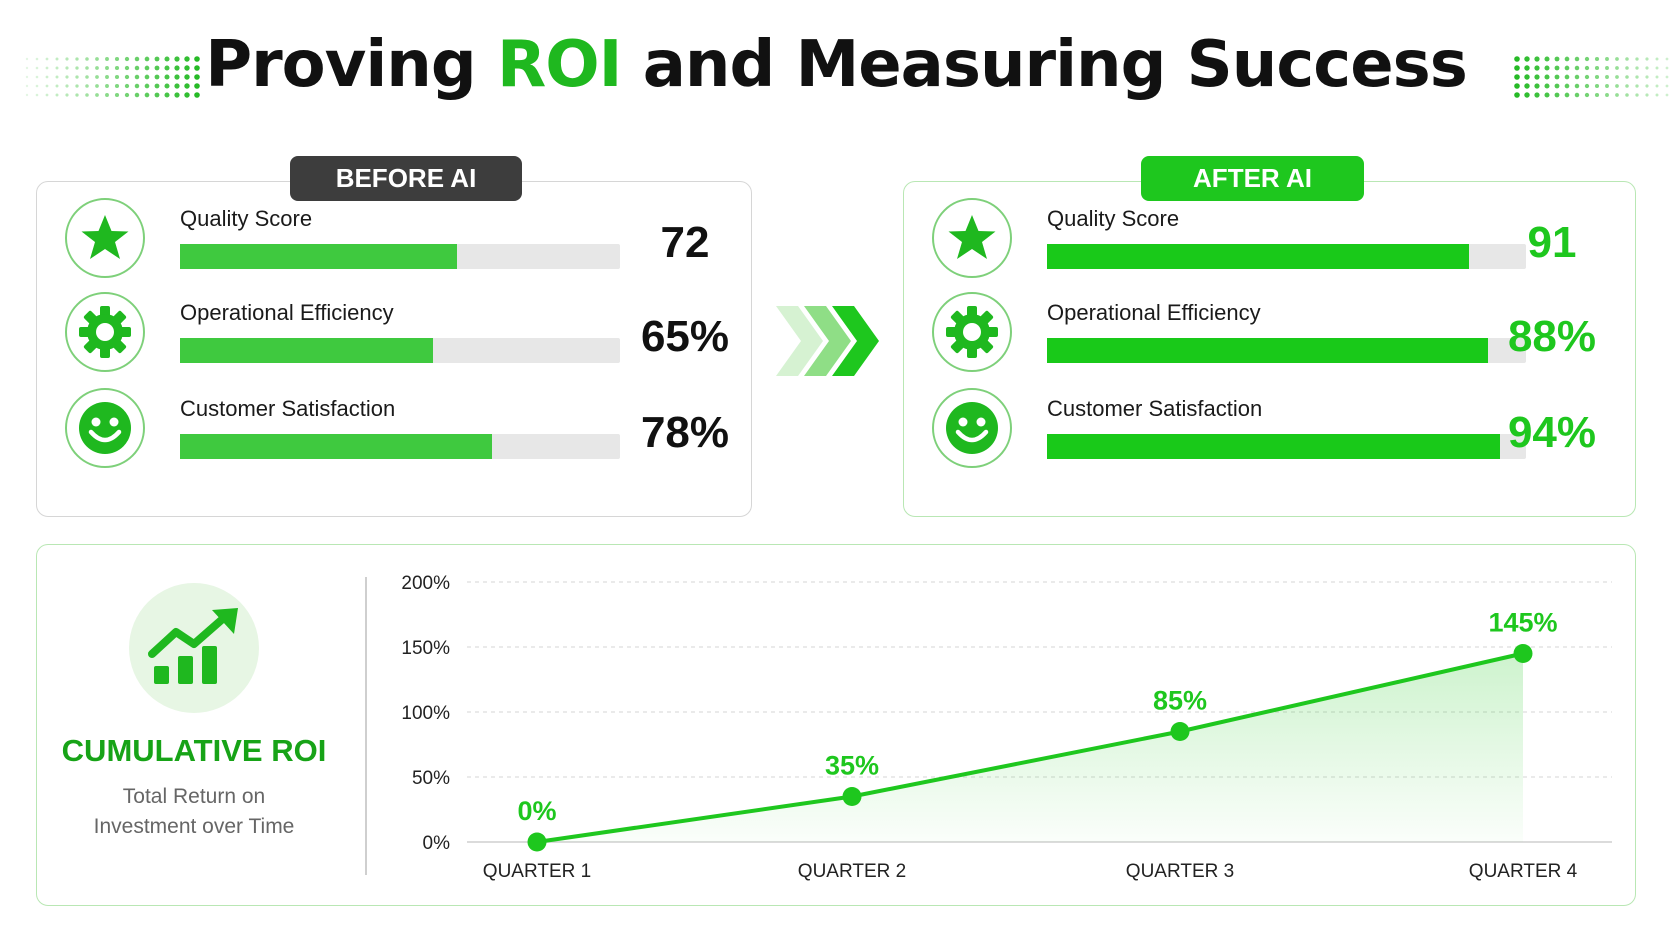  Describe the element at coordinates (827, 341) in the screenshot. I see `chevron-arrows-icon` at that location.